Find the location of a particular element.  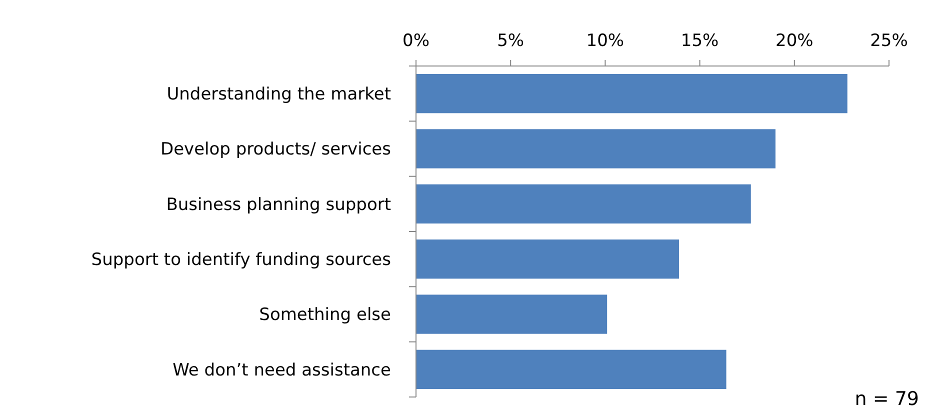

y-tick-label: We don’t need assistance is located at coordinates (281, 370).